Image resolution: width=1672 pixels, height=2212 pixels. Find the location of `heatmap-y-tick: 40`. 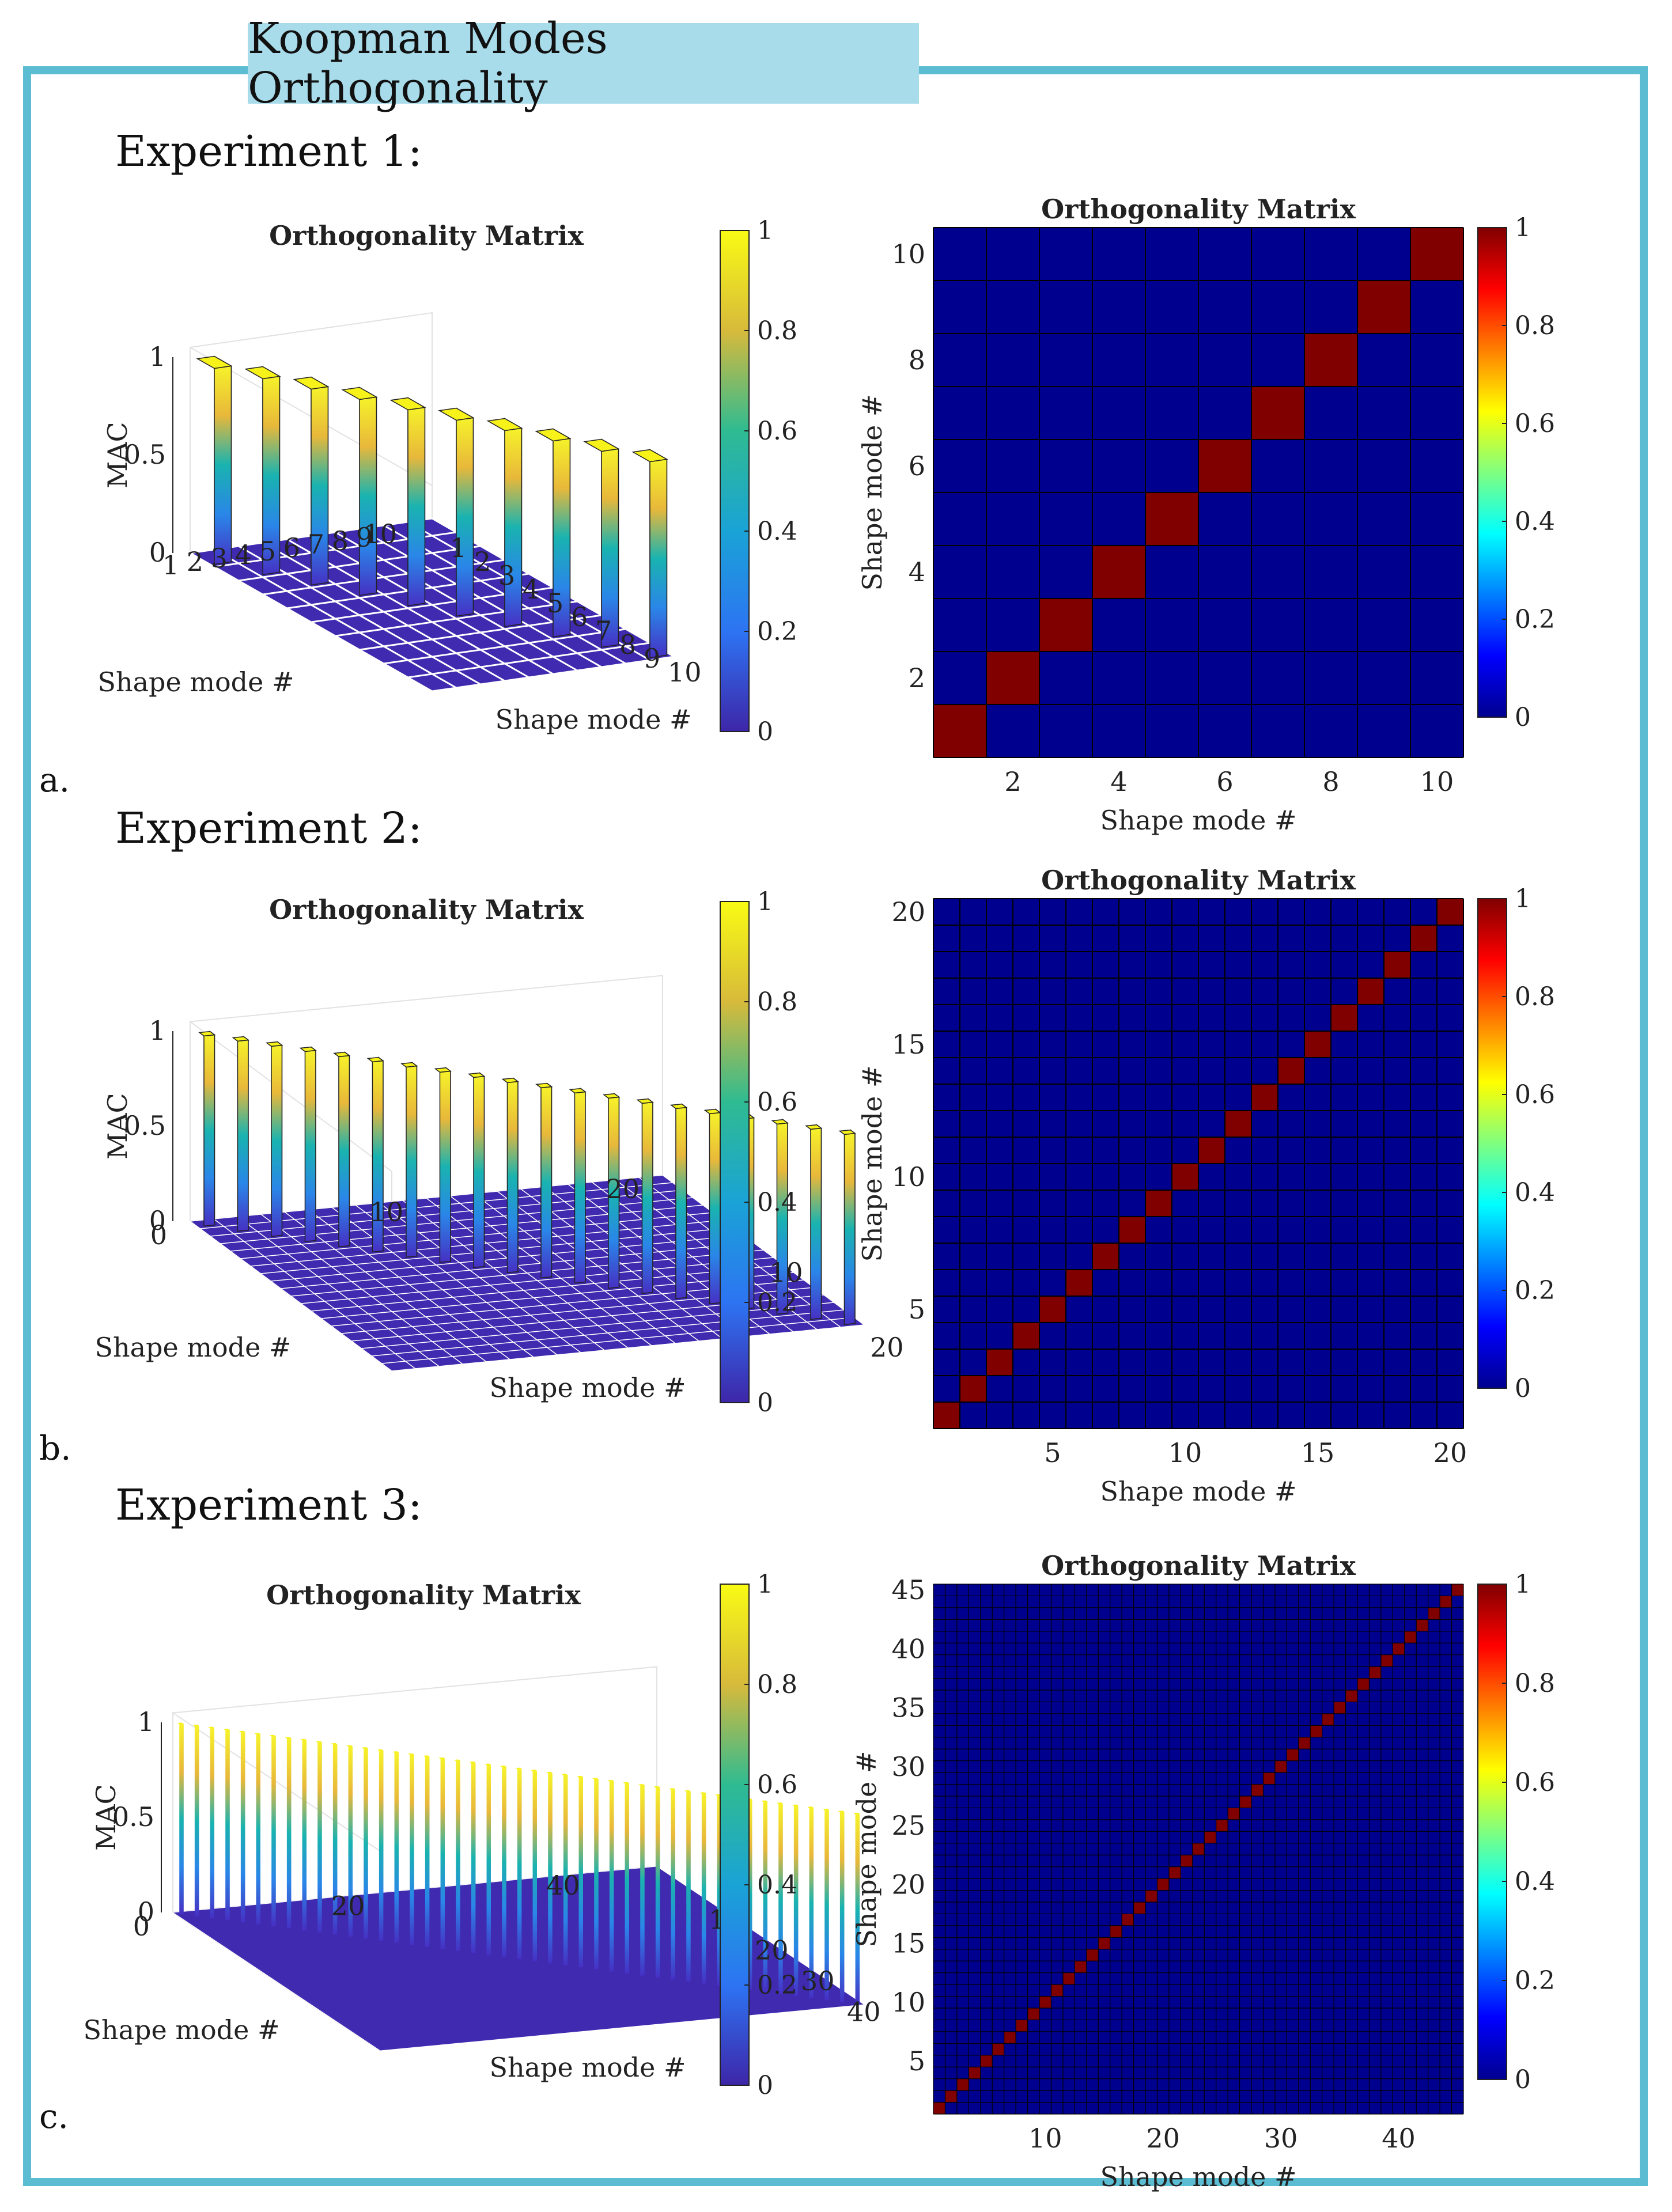

heatmap-y-tick: 40 is located at coordinates (908, 1648).